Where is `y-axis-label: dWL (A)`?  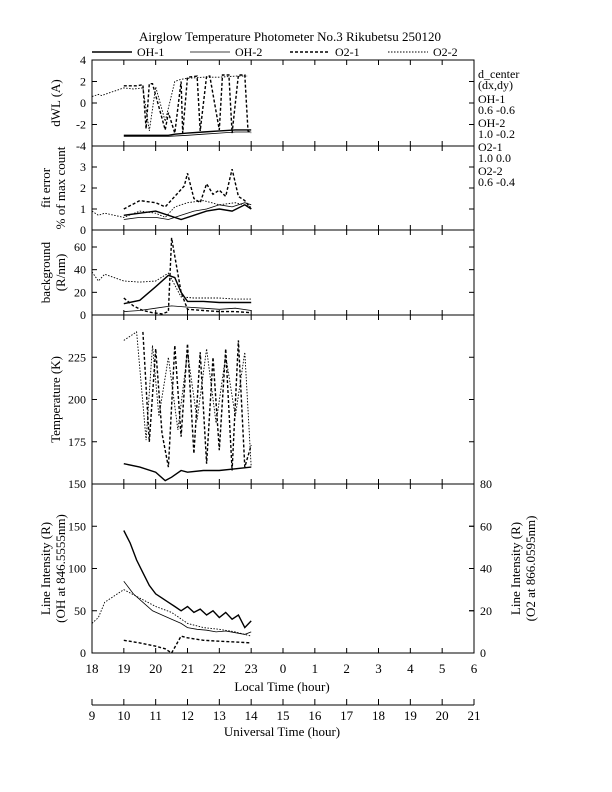
y-axis-label: dWL (A) is located at coordinates (55, 103).